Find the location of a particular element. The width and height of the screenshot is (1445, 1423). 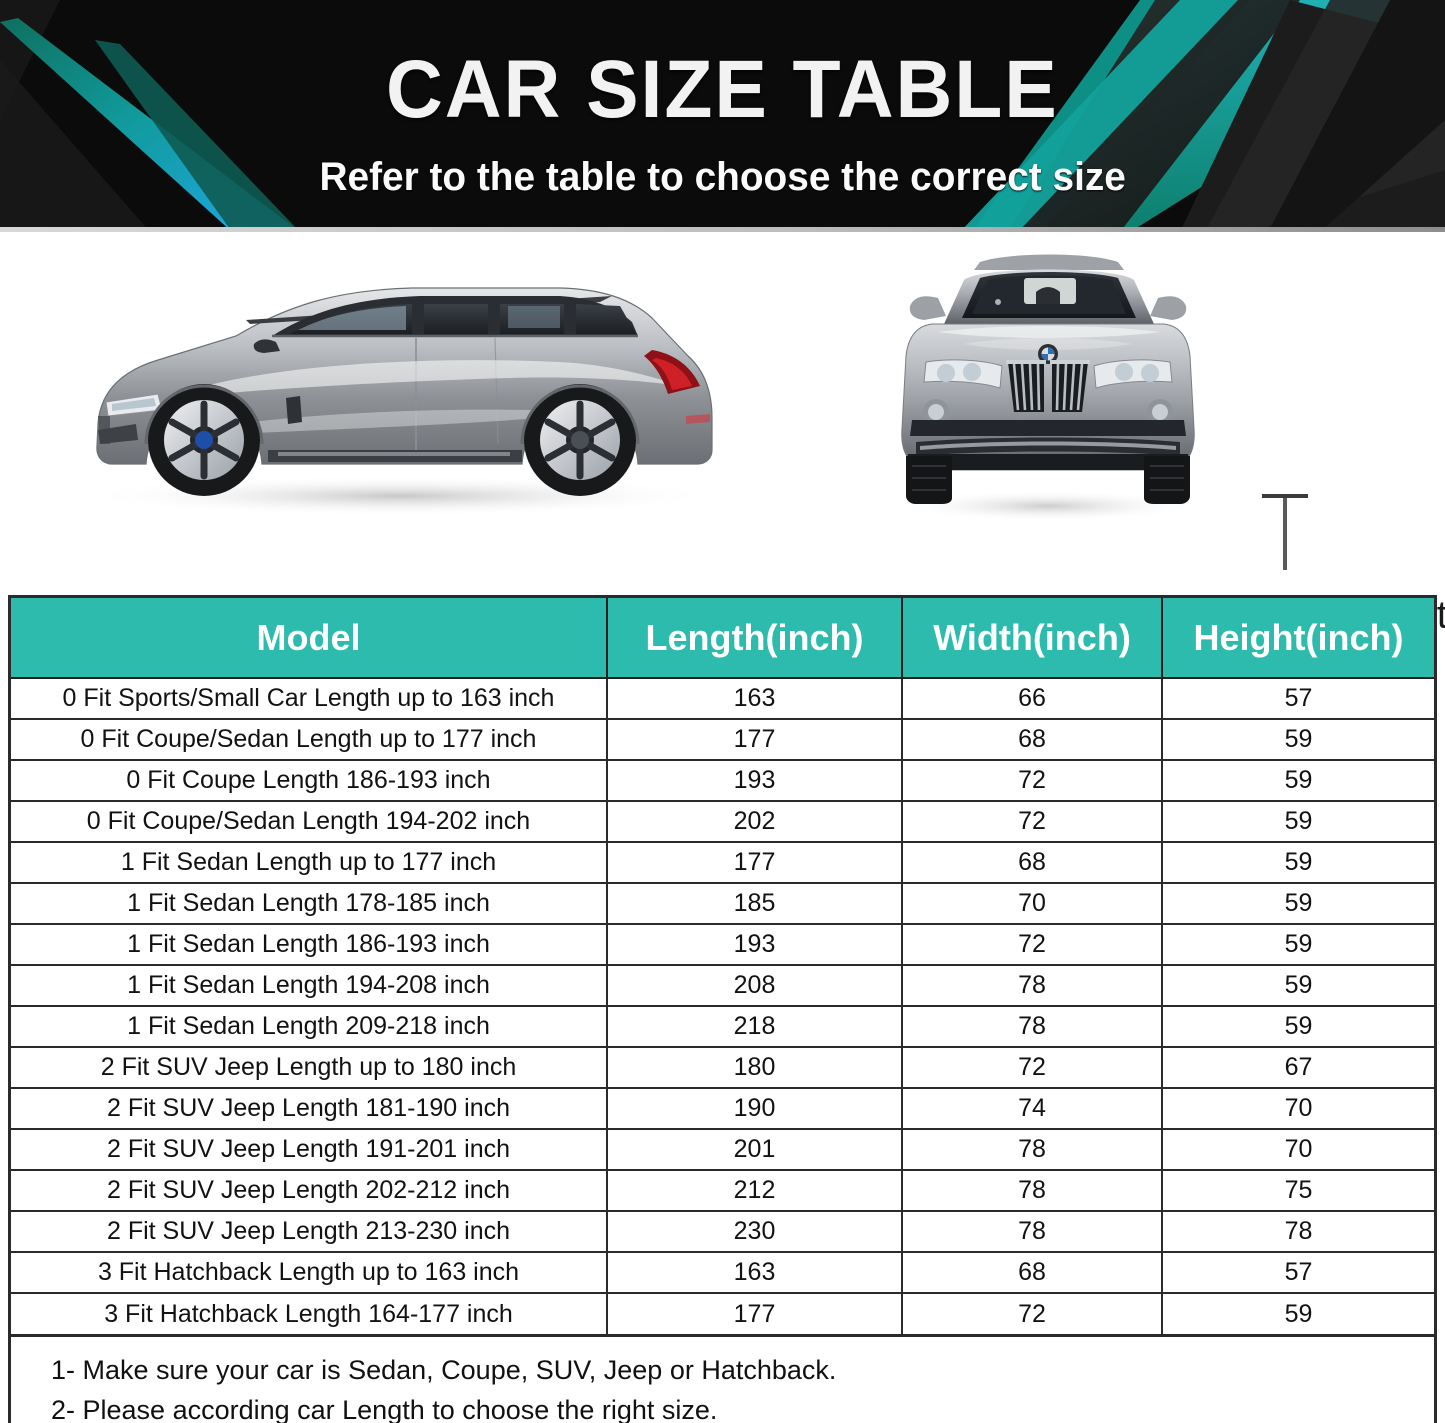

cell-height: 75 is located at coordinates (1298, 1191).